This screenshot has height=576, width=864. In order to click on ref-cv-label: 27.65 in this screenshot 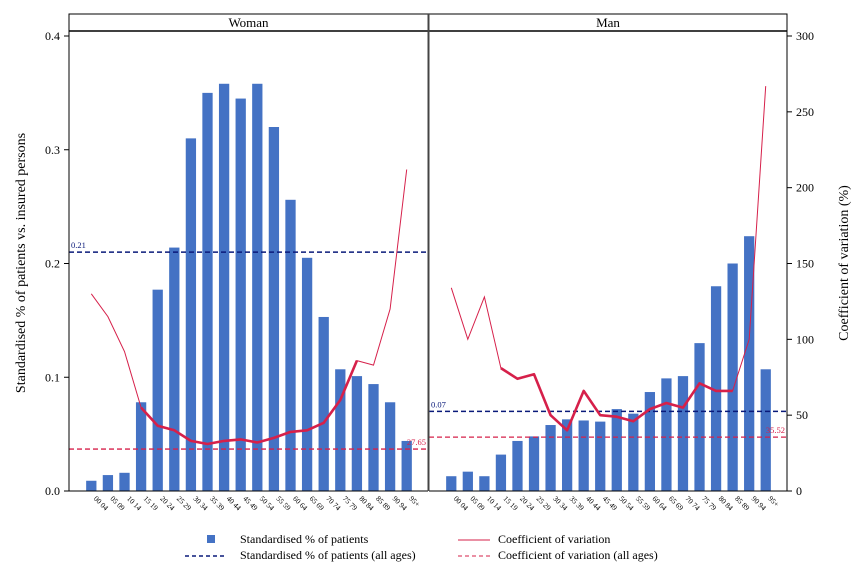, I will do `click(416, 442)`.